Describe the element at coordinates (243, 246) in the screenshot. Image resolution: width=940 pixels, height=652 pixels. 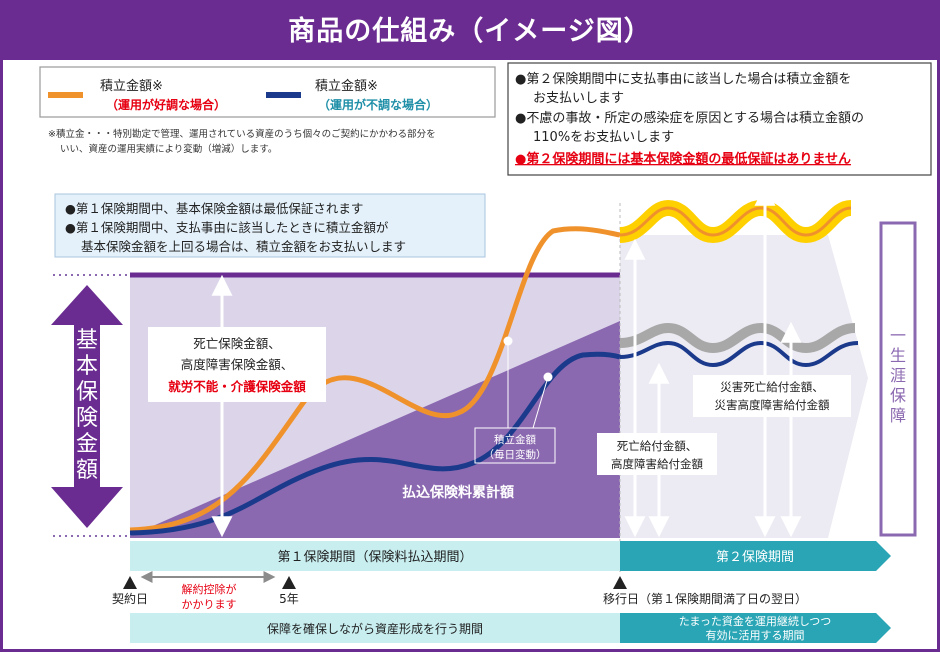
I see `notes-left-line3: 基本保険金額を上回る場合は、積立金額をお支払いします` at that location.